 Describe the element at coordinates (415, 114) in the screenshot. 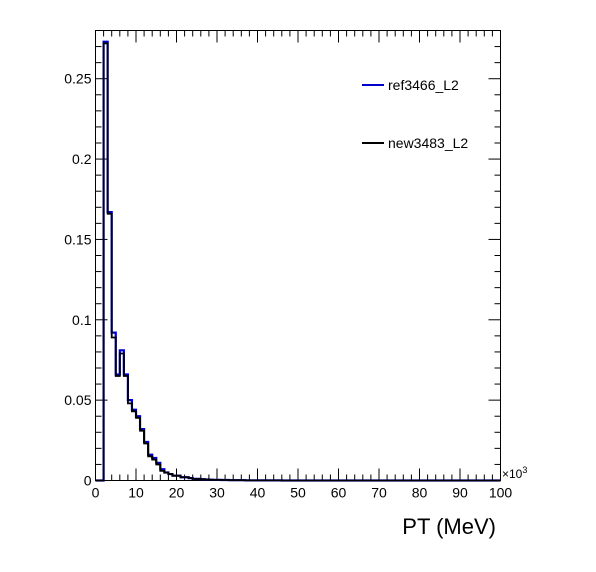

I see `legend: ref3466_L2 new3483_L2` at that location.